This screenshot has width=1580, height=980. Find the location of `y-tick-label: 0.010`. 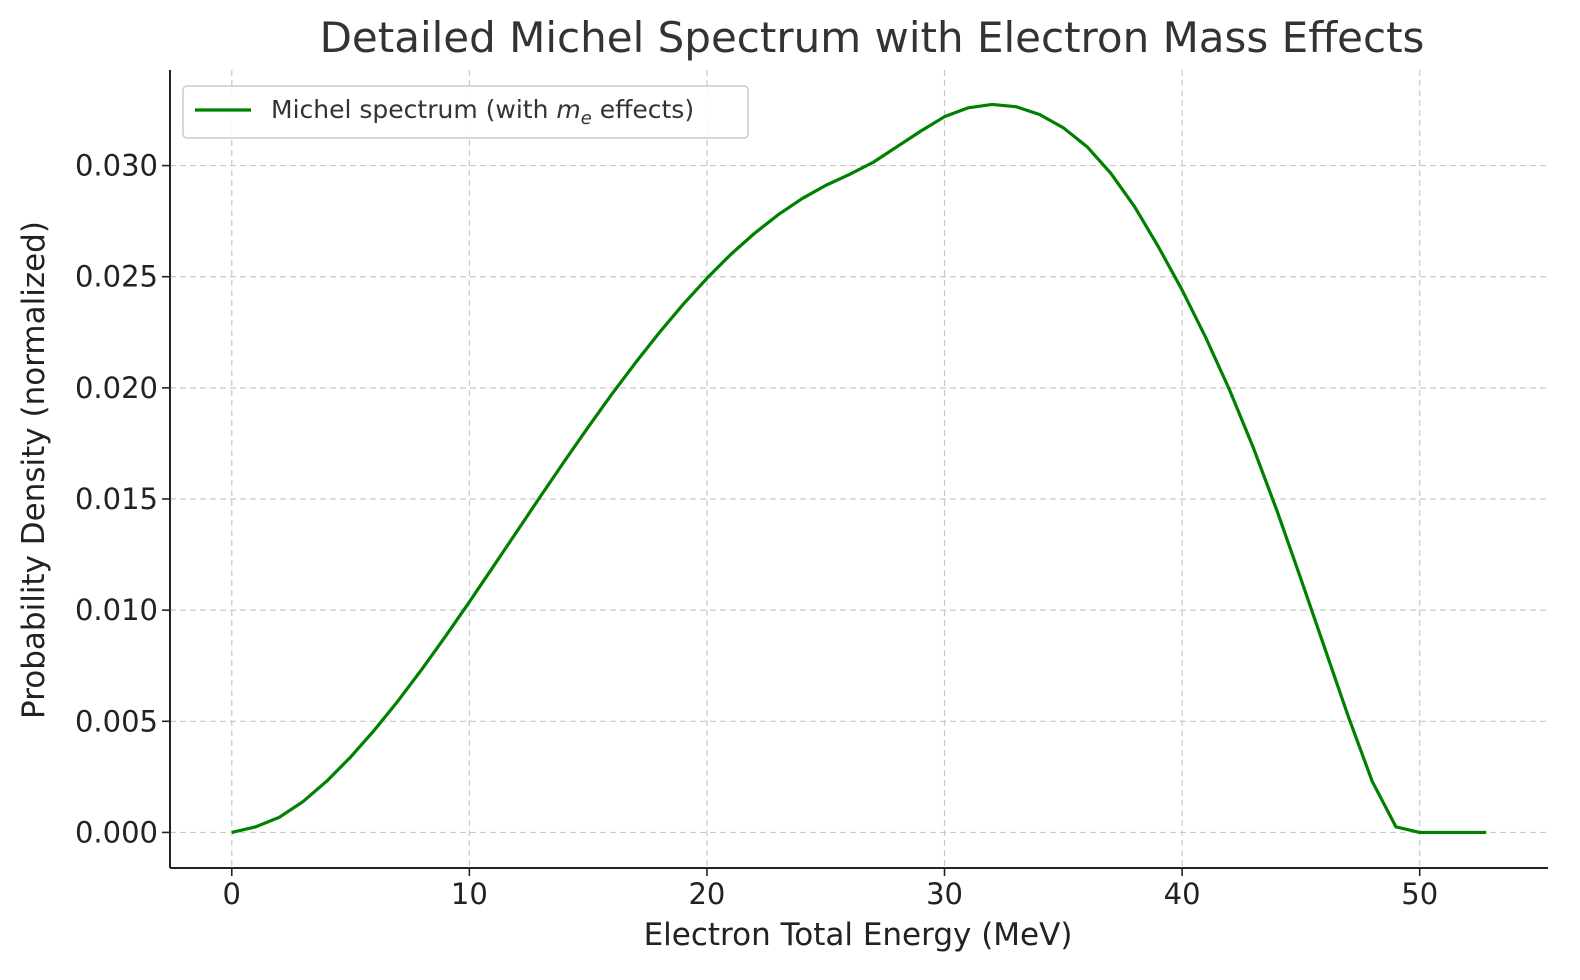

y-tick-label: 0.010 is located at coordinates (116, 610).